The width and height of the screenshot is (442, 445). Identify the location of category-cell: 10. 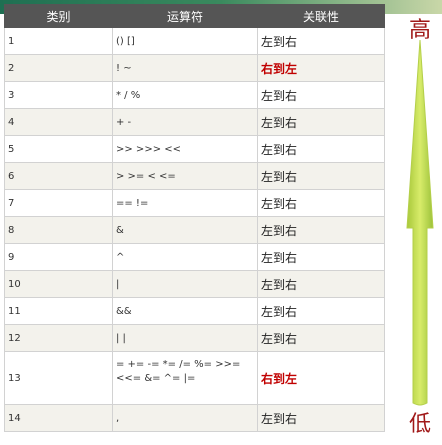
(58, 284).